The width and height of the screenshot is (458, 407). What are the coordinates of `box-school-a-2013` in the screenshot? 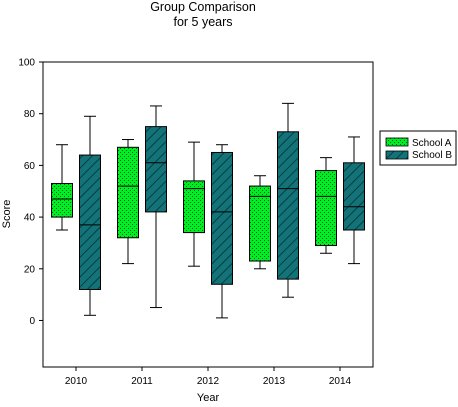 It's located at (260, 222).